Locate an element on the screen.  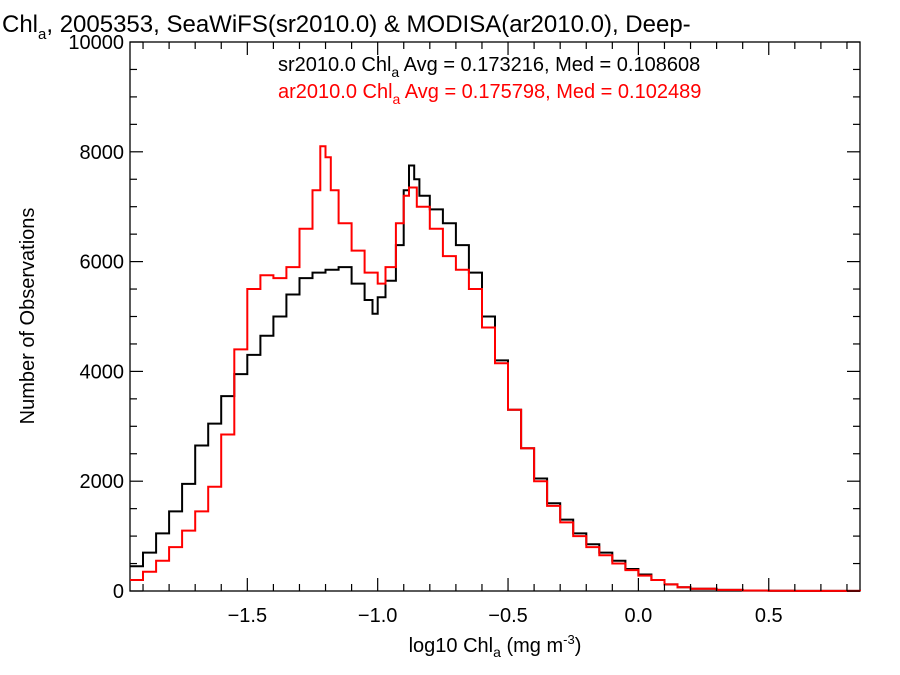
x-axis-title-suffix: ) is located at coordinates (578, 646).